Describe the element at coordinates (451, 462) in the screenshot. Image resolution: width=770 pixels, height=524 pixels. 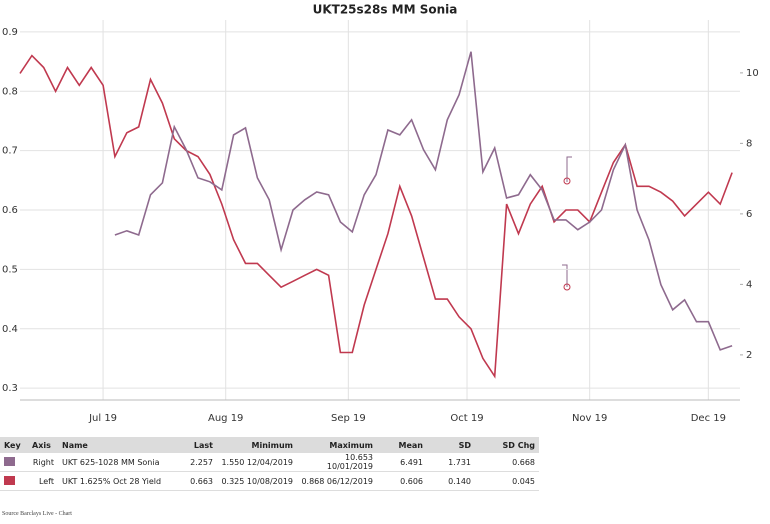
I see `table-cell: 1.731` at that location.